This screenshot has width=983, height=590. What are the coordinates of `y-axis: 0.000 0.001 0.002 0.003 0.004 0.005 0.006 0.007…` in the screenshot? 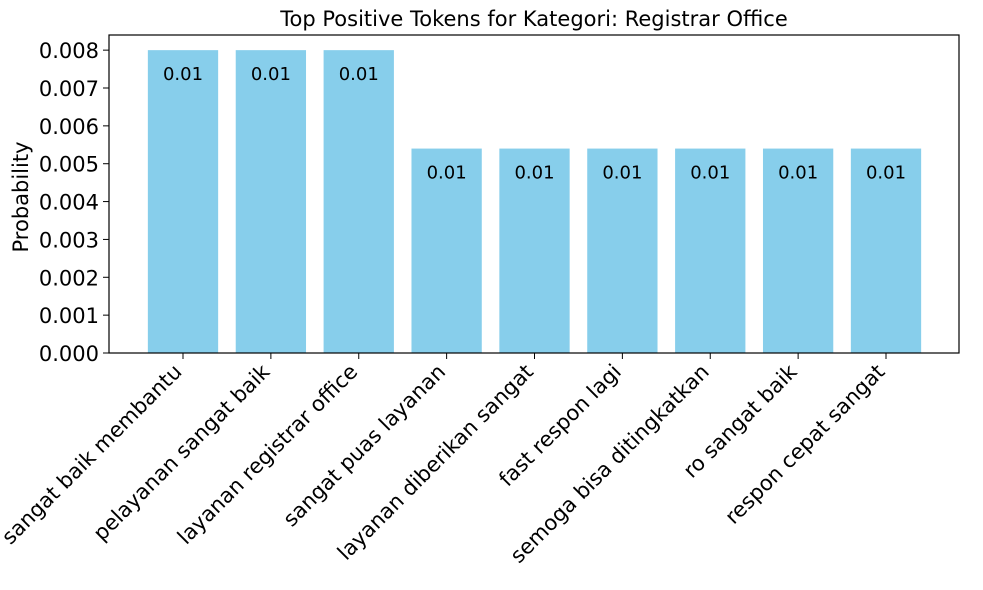 It's located at (74, 202).